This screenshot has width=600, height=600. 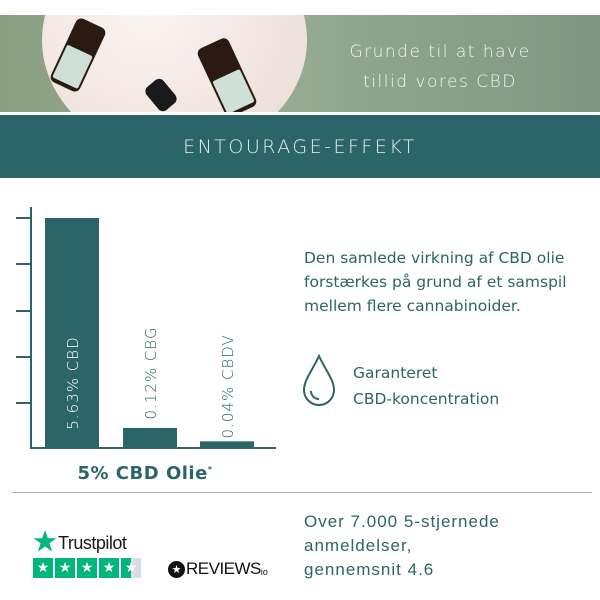 I want to click on bar-label: 0.04% CBDV, so click(x=228, y=386).